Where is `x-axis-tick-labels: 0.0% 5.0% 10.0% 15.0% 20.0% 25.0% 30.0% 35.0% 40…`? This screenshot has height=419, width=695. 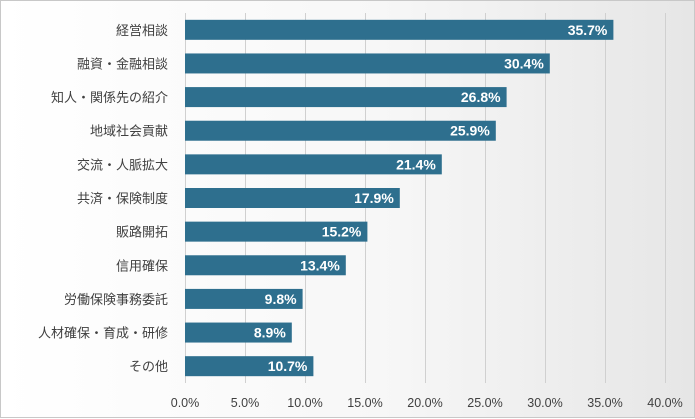 x-axis-tick-labels: 0.0% 5.0% 10.0% 15.0% 20.0% 25.0% 30.0% 35.0% 40… is located at coordinates (427, 403).